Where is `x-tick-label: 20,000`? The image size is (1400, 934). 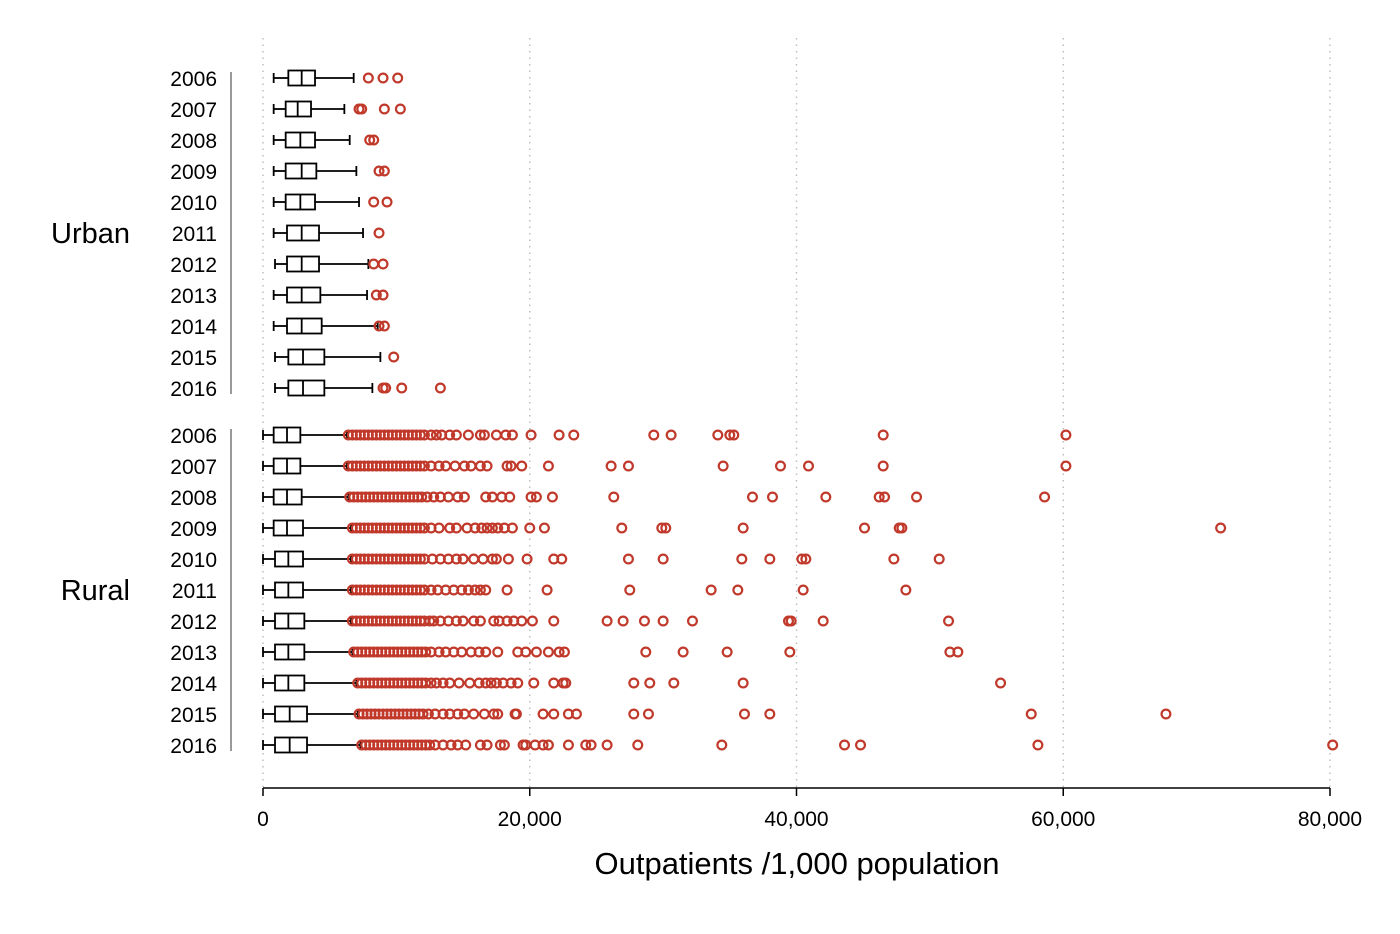 x-tick-label: 20,000 is located at coordinates (530, 819).